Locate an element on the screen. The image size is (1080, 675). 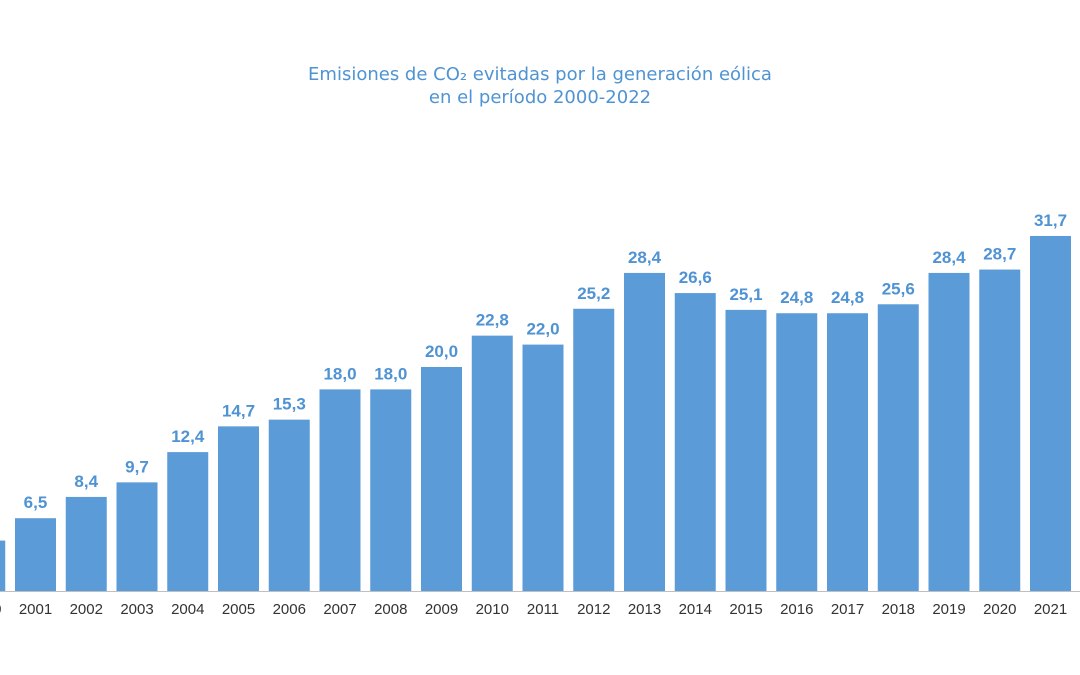
bar-2001 is located at coordinates (35, 554).